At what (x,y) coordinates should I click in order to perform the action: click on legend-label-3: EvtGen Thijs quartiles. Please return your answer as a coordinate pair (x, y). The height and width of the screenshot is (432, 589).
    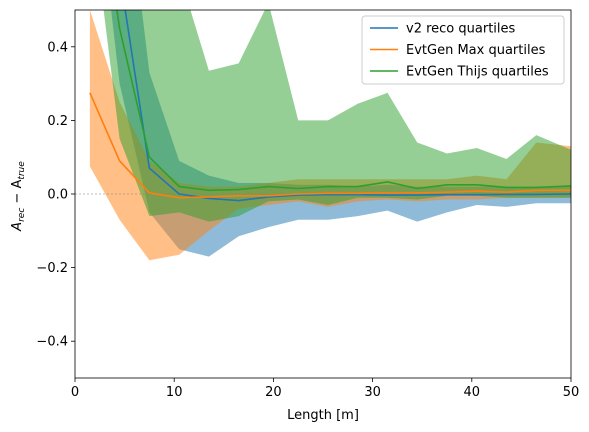
    Looking at the image, I should click on (477, 72).